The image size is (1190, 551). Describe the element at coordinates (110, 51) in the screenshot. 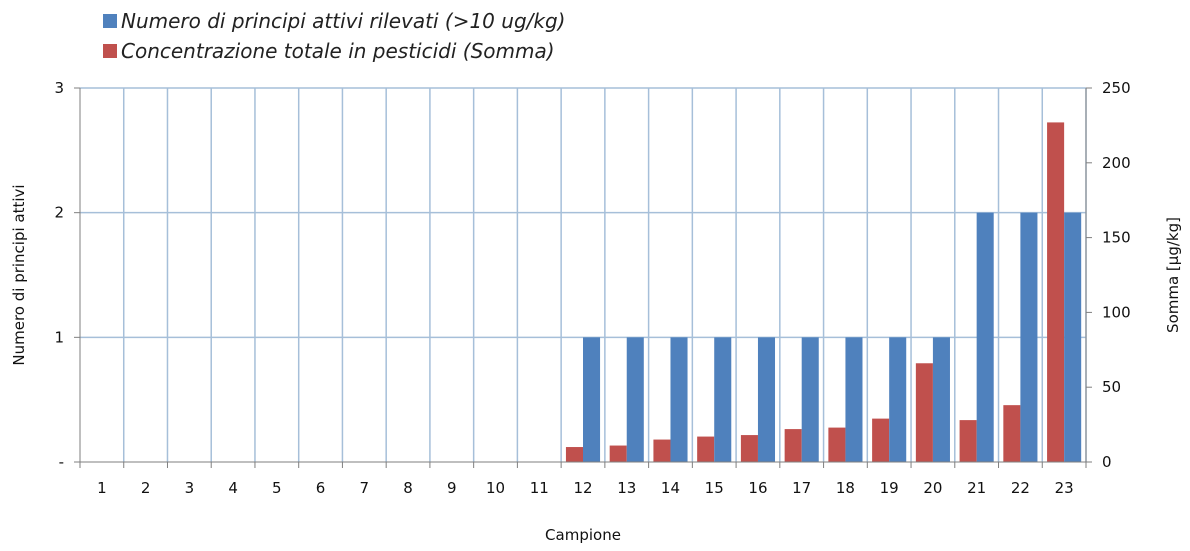

I see `legend-swatch-sum` at that location.